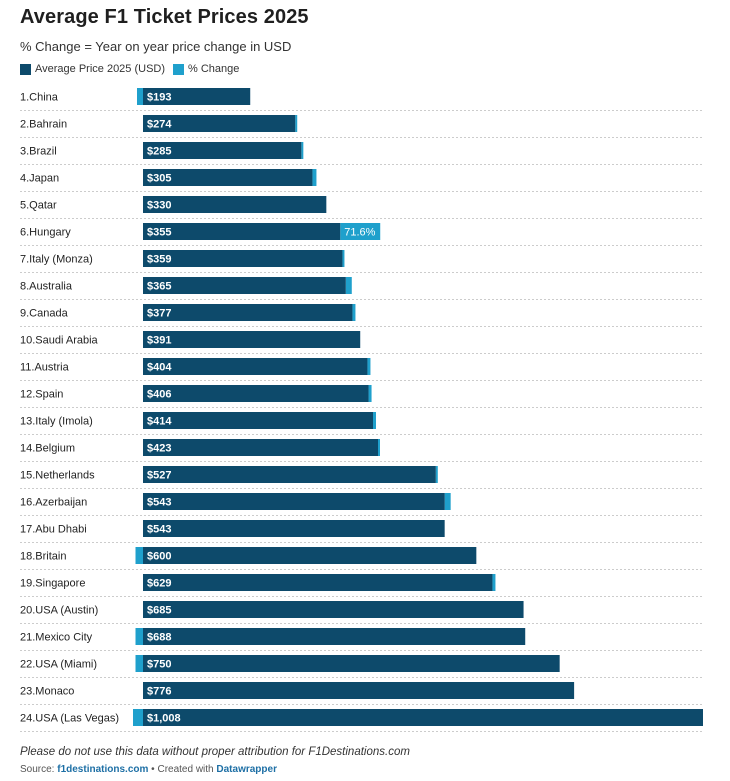 Image resolution: width=730 pixels, height=781 pixels. What do you see at coordinates (39, 98) in the screenshot?
I see `category-label: 1.China` at bounding box center [39, 98].